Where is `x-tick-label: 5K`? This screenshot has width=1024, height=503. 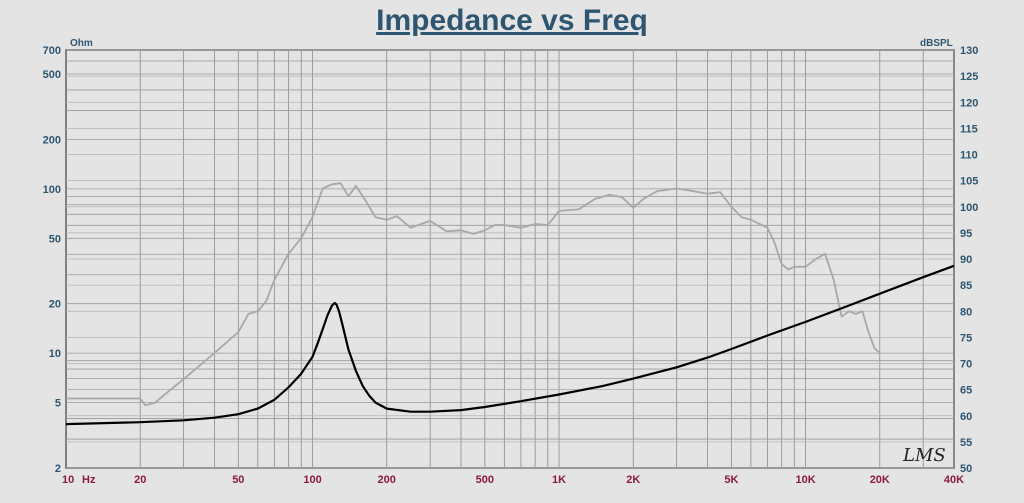 x-tick-label: 5K is located at coordinates (731, 480).